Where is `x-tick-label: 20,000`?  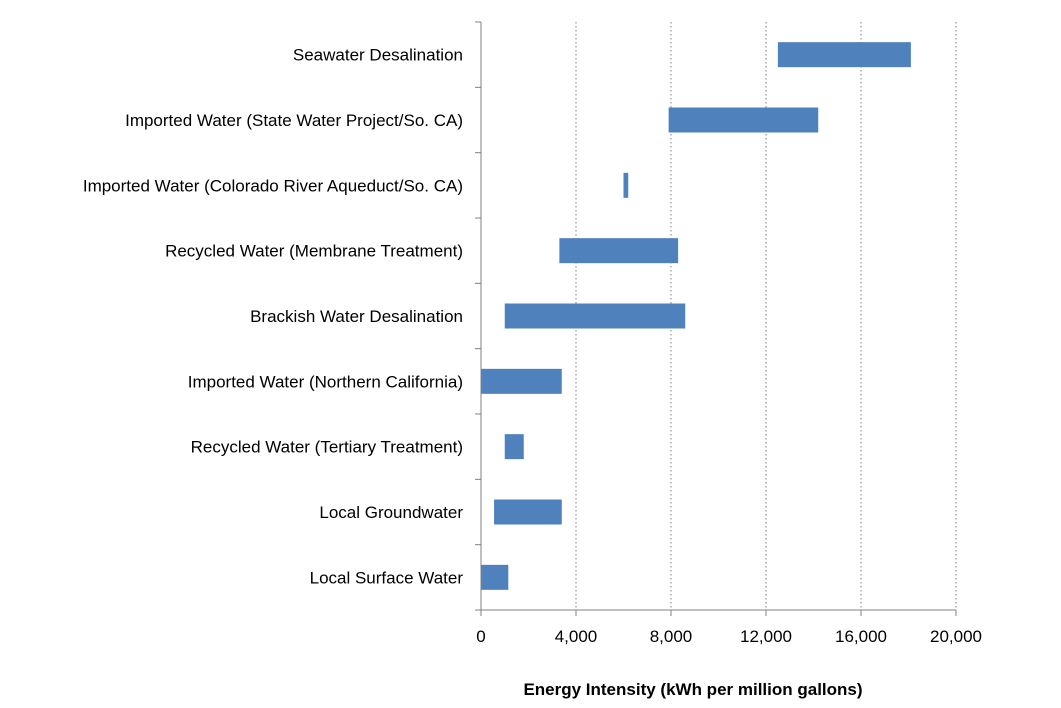 x-tick-label: 20,000 is located at coordinates (956, 636).